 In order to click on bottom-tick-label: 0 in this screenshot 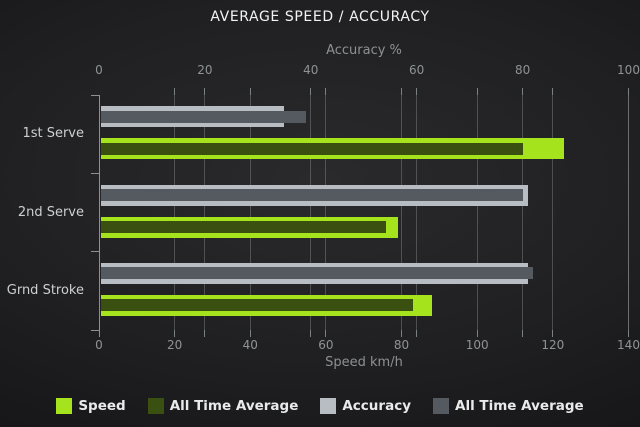, I will do `click(99, 345)`.